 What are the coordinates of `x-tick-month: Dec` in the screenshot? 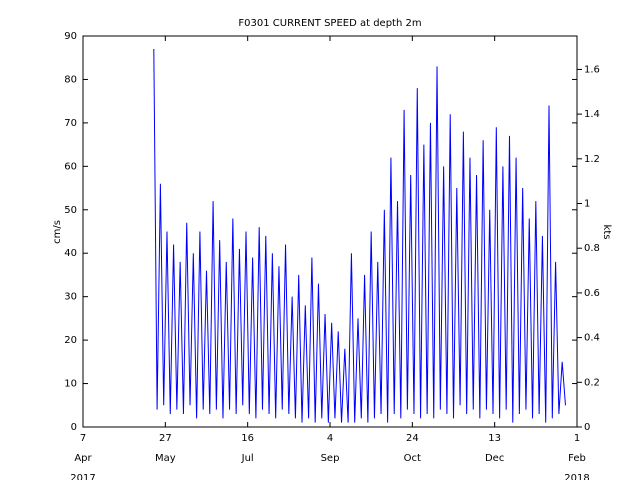 It's located at (494, 458).